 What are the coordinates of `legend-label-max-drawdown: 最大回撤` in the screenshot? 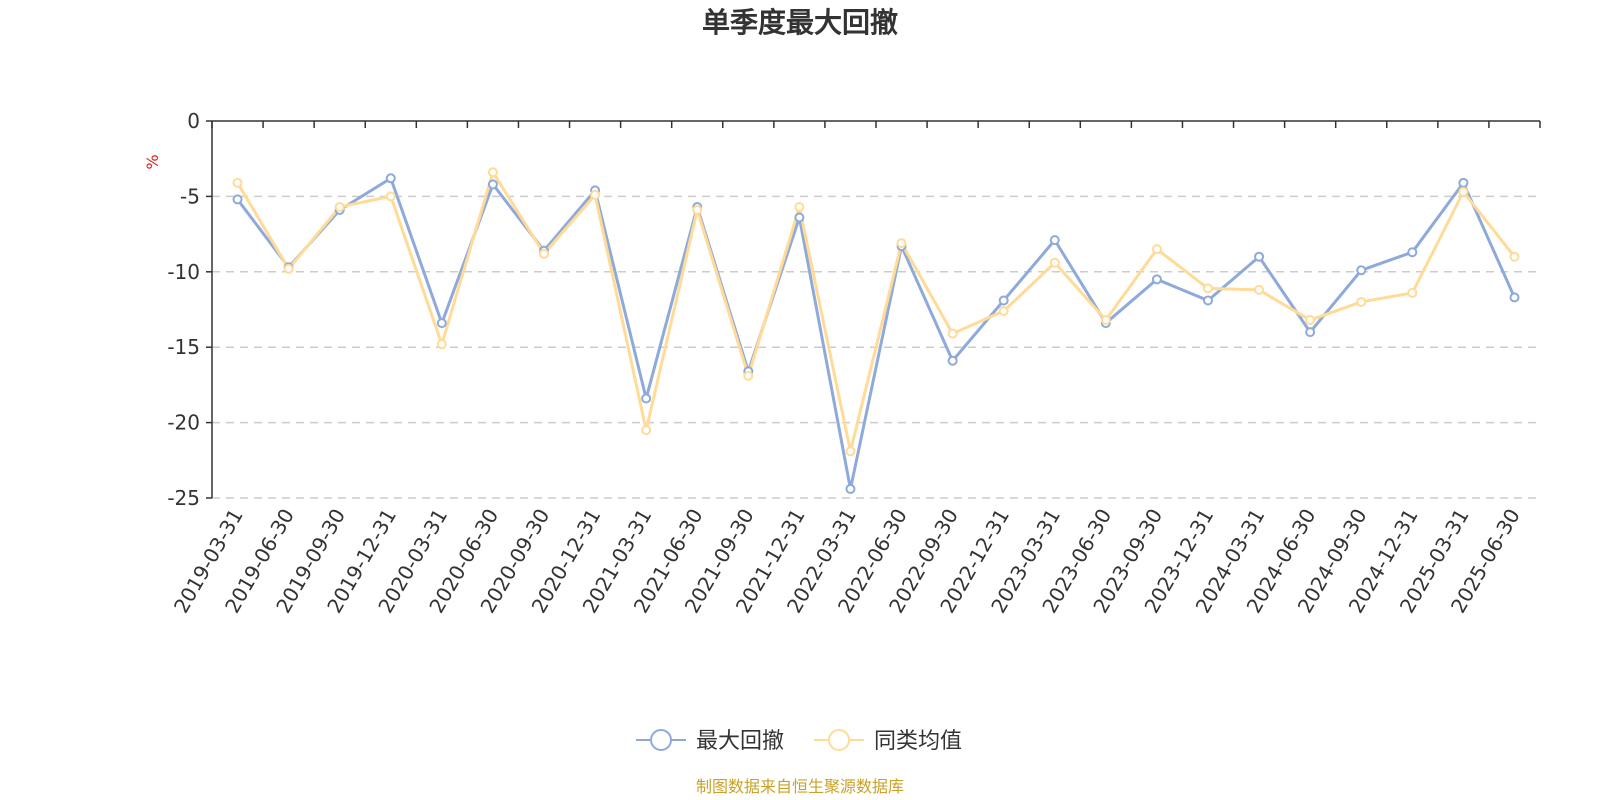 It's located at (740, 741).